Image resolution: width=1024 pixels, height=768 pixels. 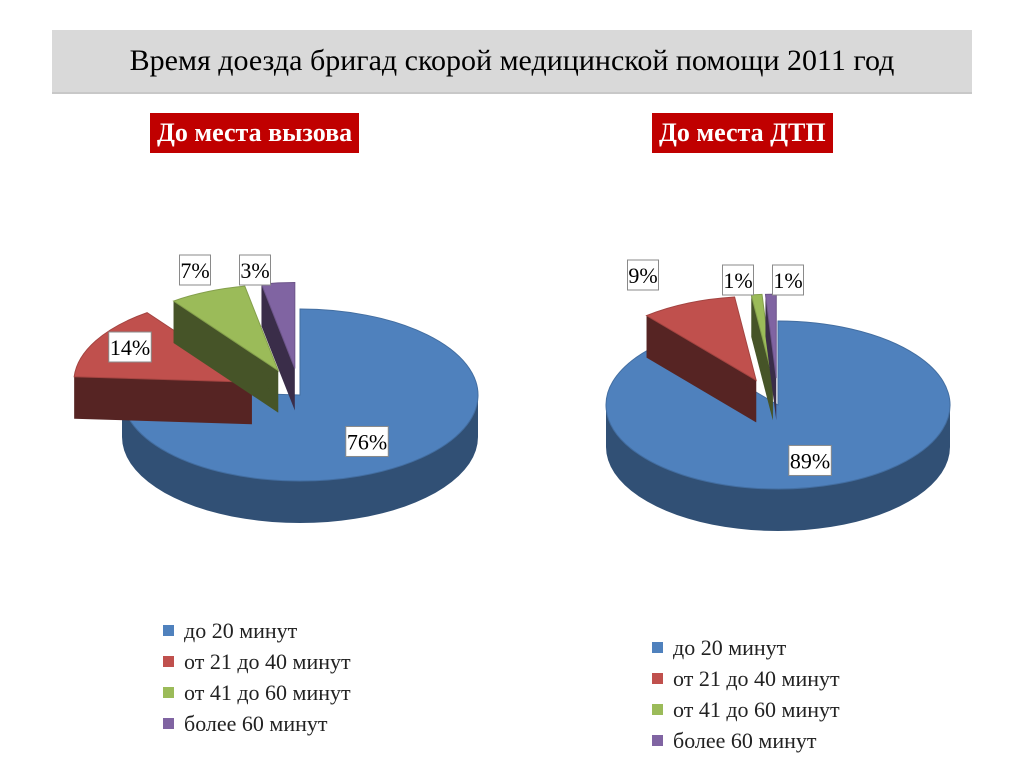 I want to click on pie-chart-0: 76% 14% 7% 3%, so click(x=276, y=388).